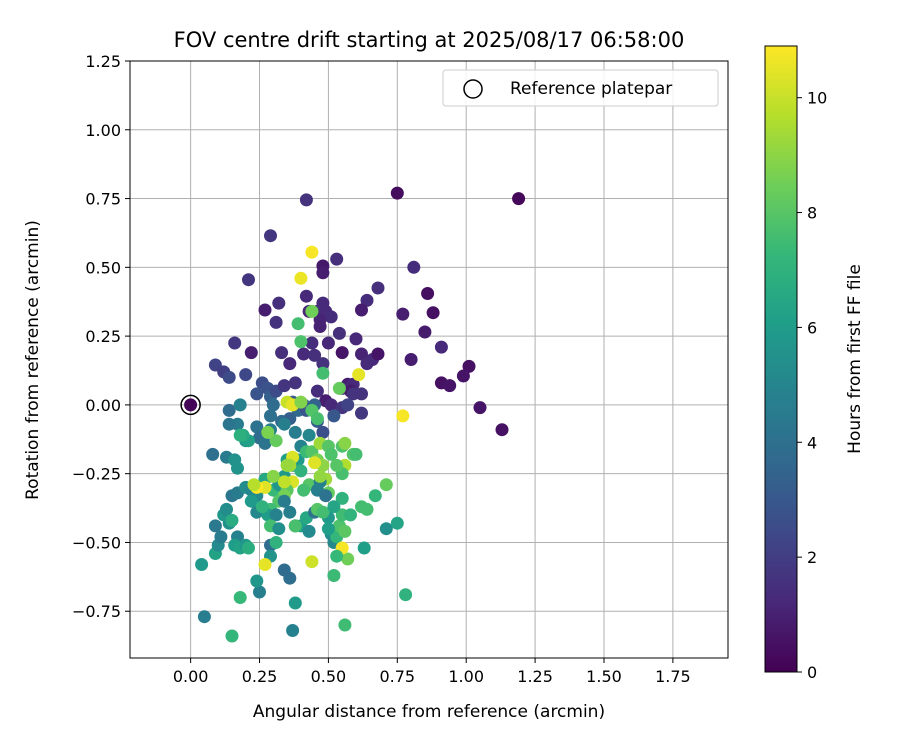  I want to click on legend: Reference platepar, so click(580, 88).